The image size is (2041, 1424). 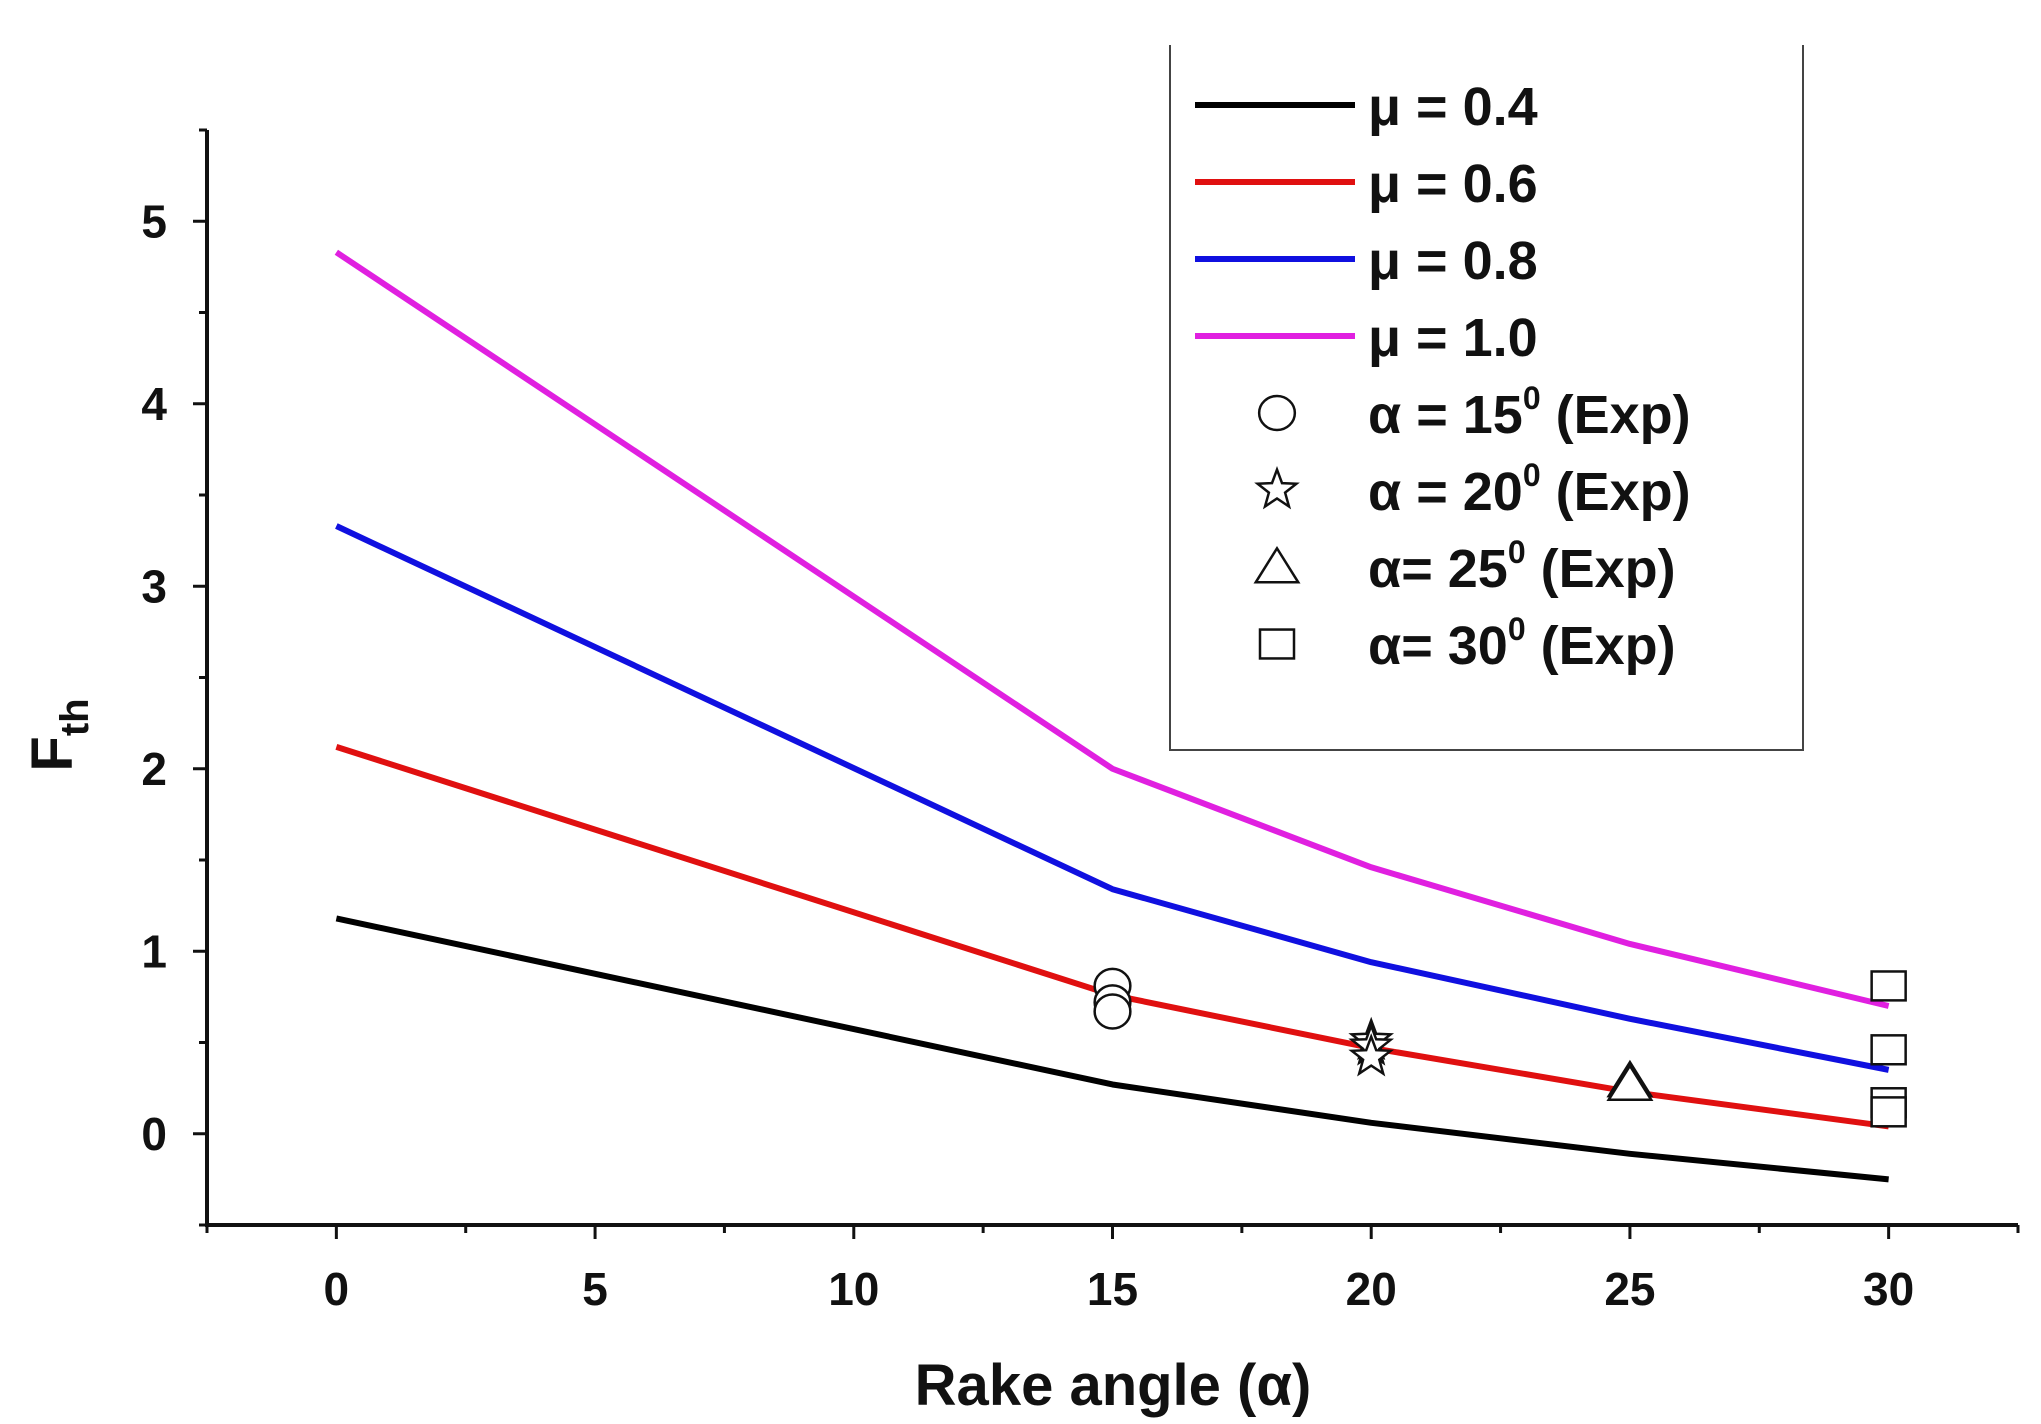 I want to click on x-ticks: 0 5 10 15 20 25 30, so click(x=1112, y=1270).